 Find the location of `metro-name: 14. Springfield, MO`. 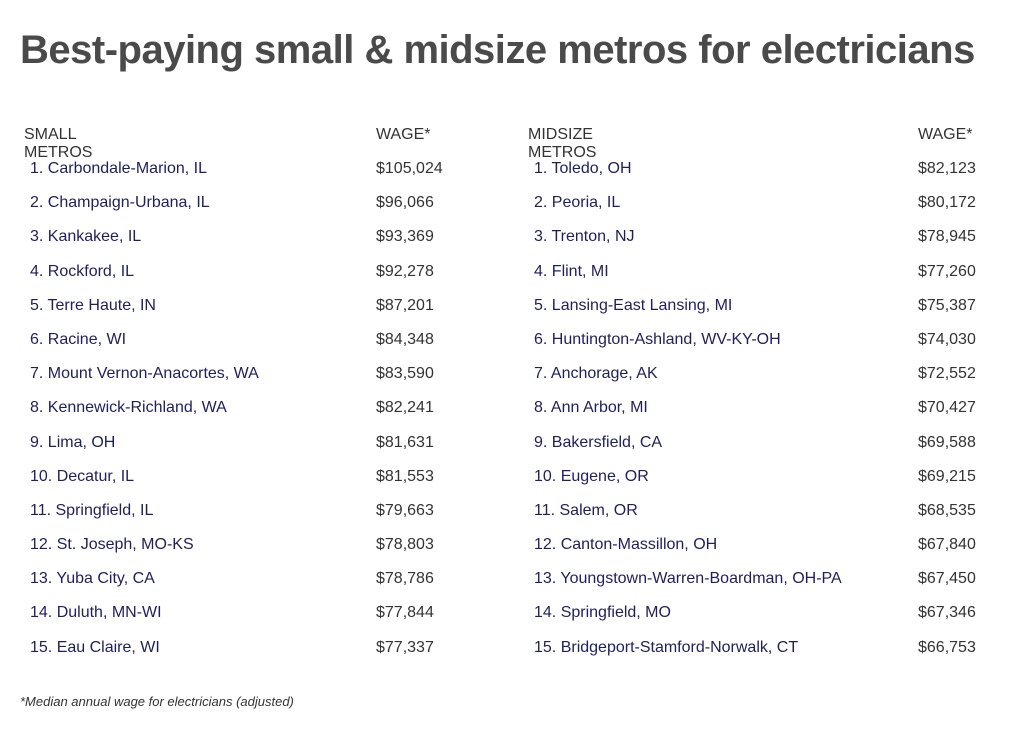

metro-name: 14. Springfield, MO is located at coordinates (602, 613).